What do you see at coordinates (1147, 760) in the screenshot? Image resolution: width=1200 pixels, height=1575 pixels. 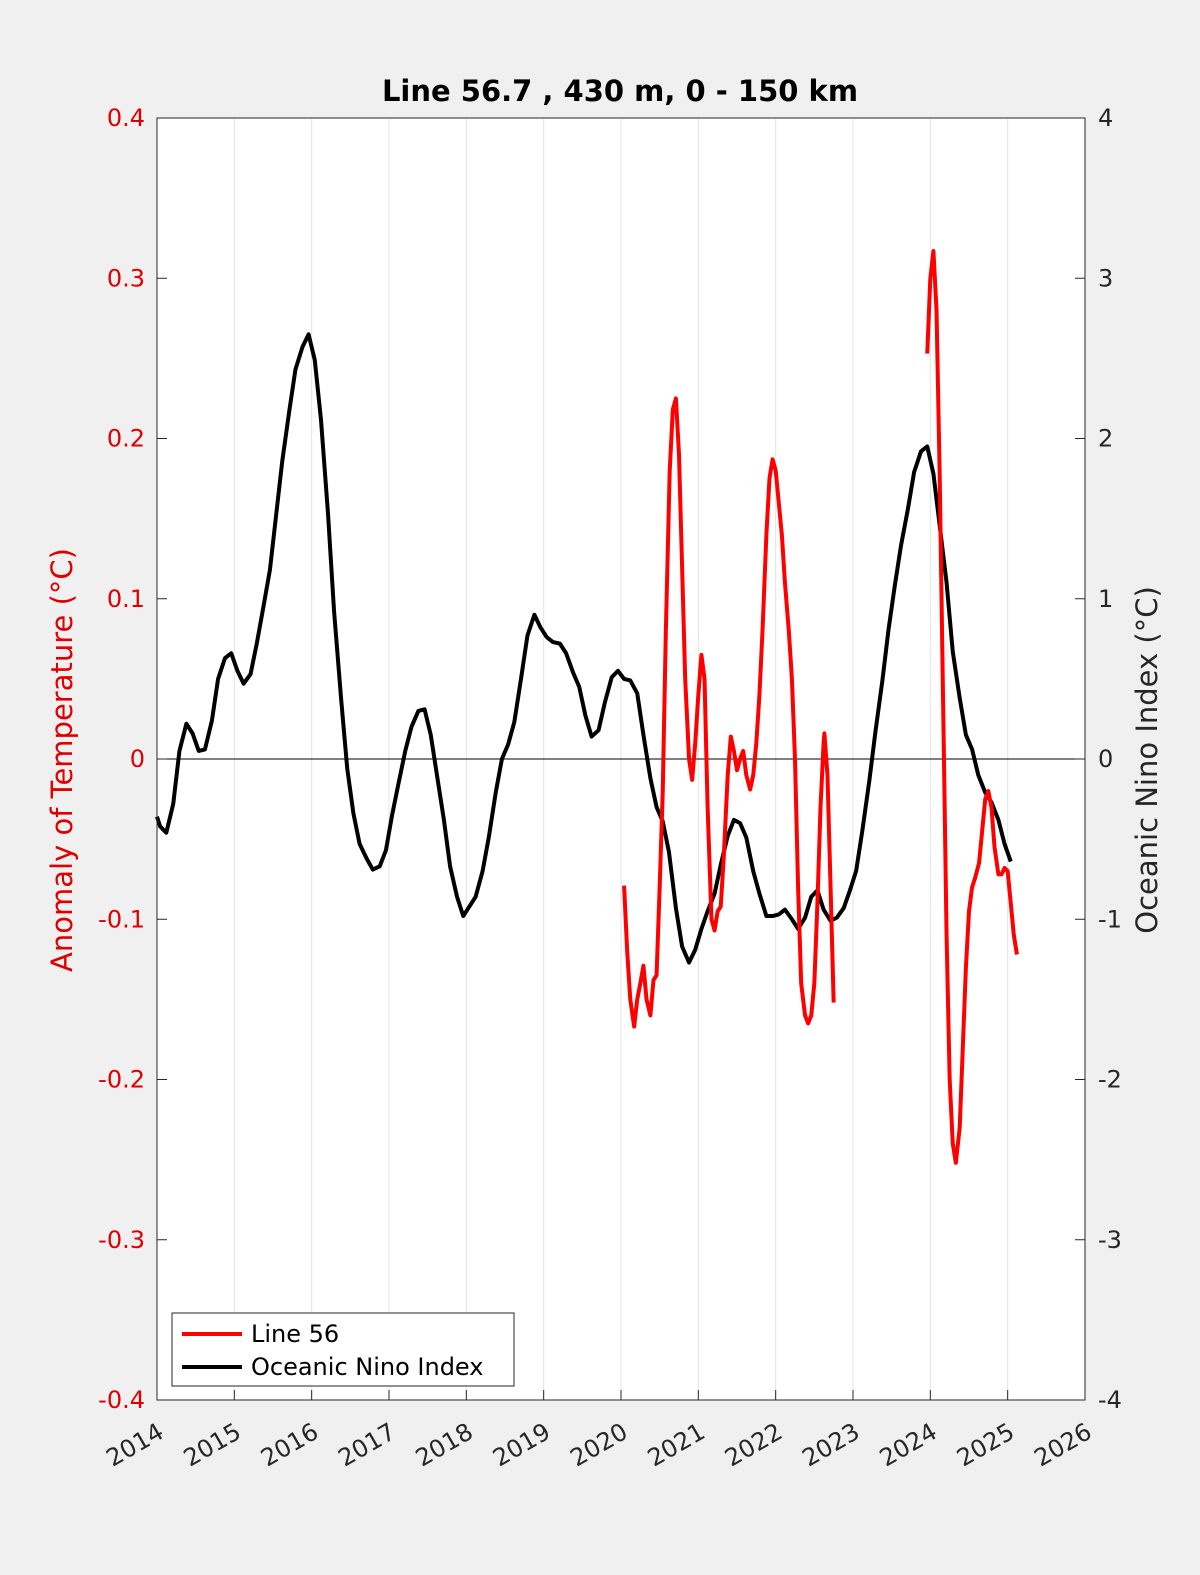 I see `y-axis-right-title: Oceanic Nino Index (°C)` at bounding box center [1147, 760].